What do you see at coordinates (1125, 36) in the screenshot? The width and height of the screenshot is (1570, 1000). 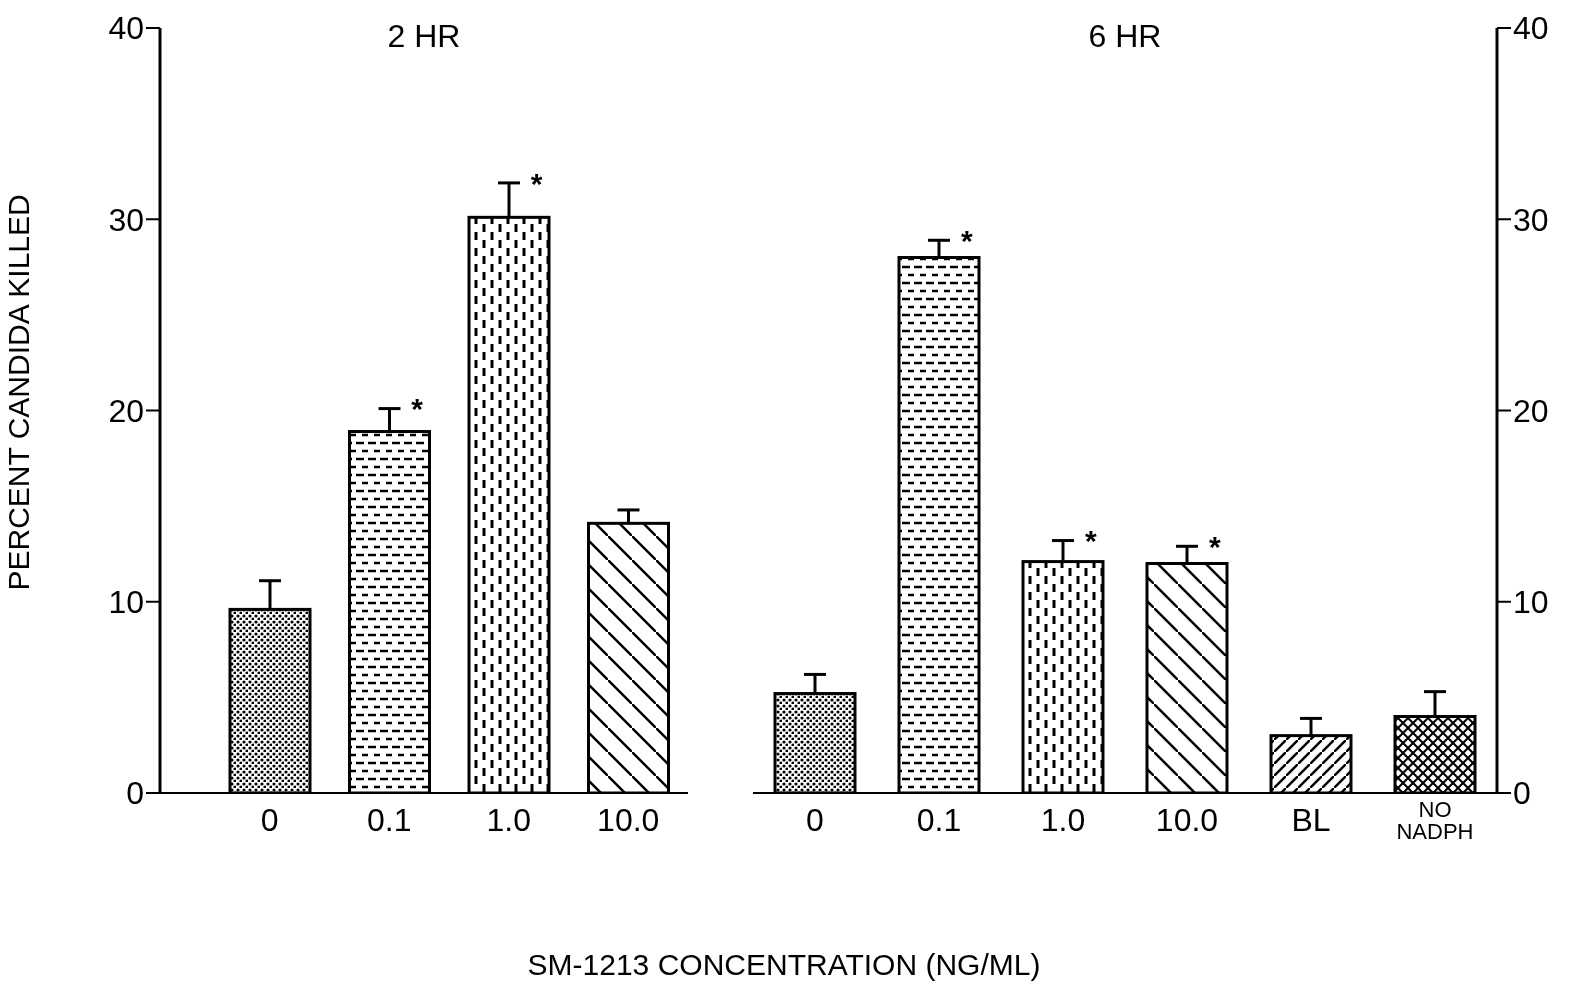 I see `chart-title: 6 HR` at bounding box center [1125, 36].